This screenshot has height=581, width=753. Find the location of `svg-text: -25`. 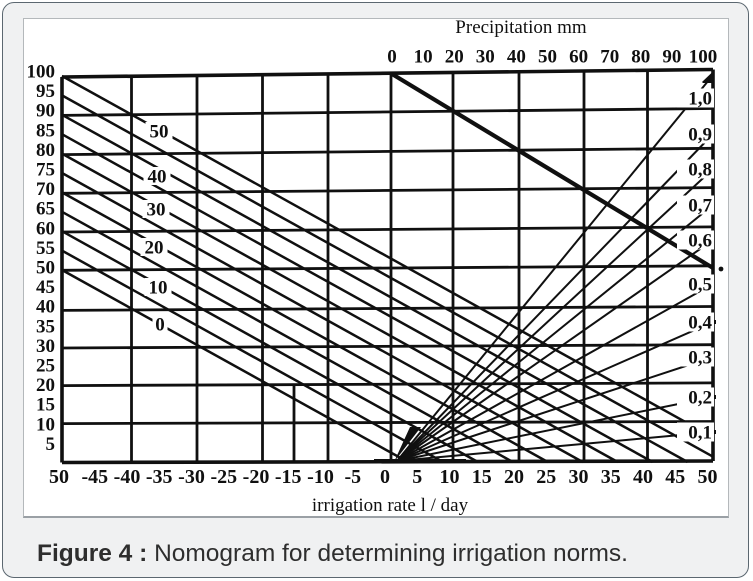

svg-text: -25 is located at coordinates (223, 477).